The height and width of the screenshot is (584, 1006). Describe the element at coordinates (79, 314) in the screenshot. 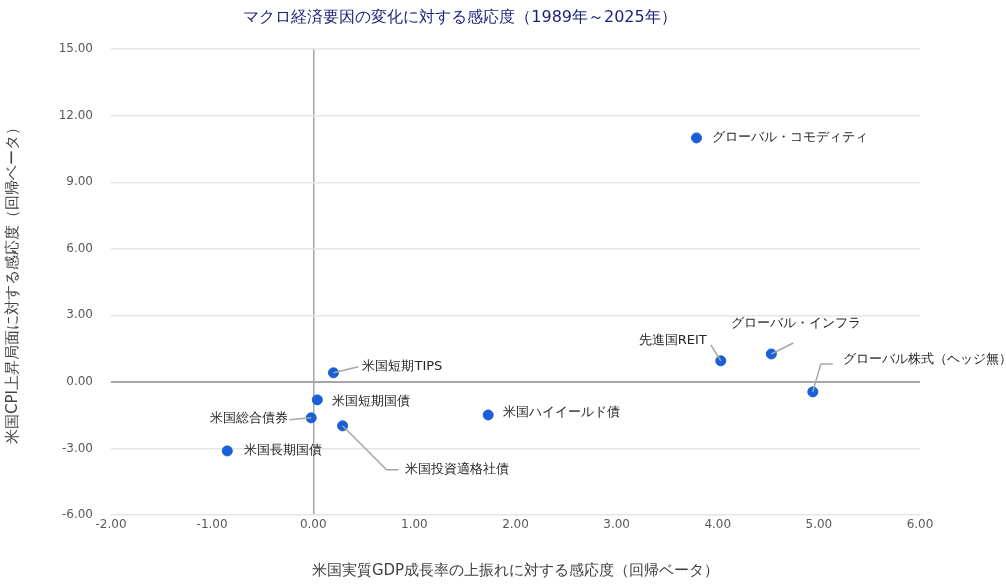

I see `y-tick-label: 3.00` at that location.